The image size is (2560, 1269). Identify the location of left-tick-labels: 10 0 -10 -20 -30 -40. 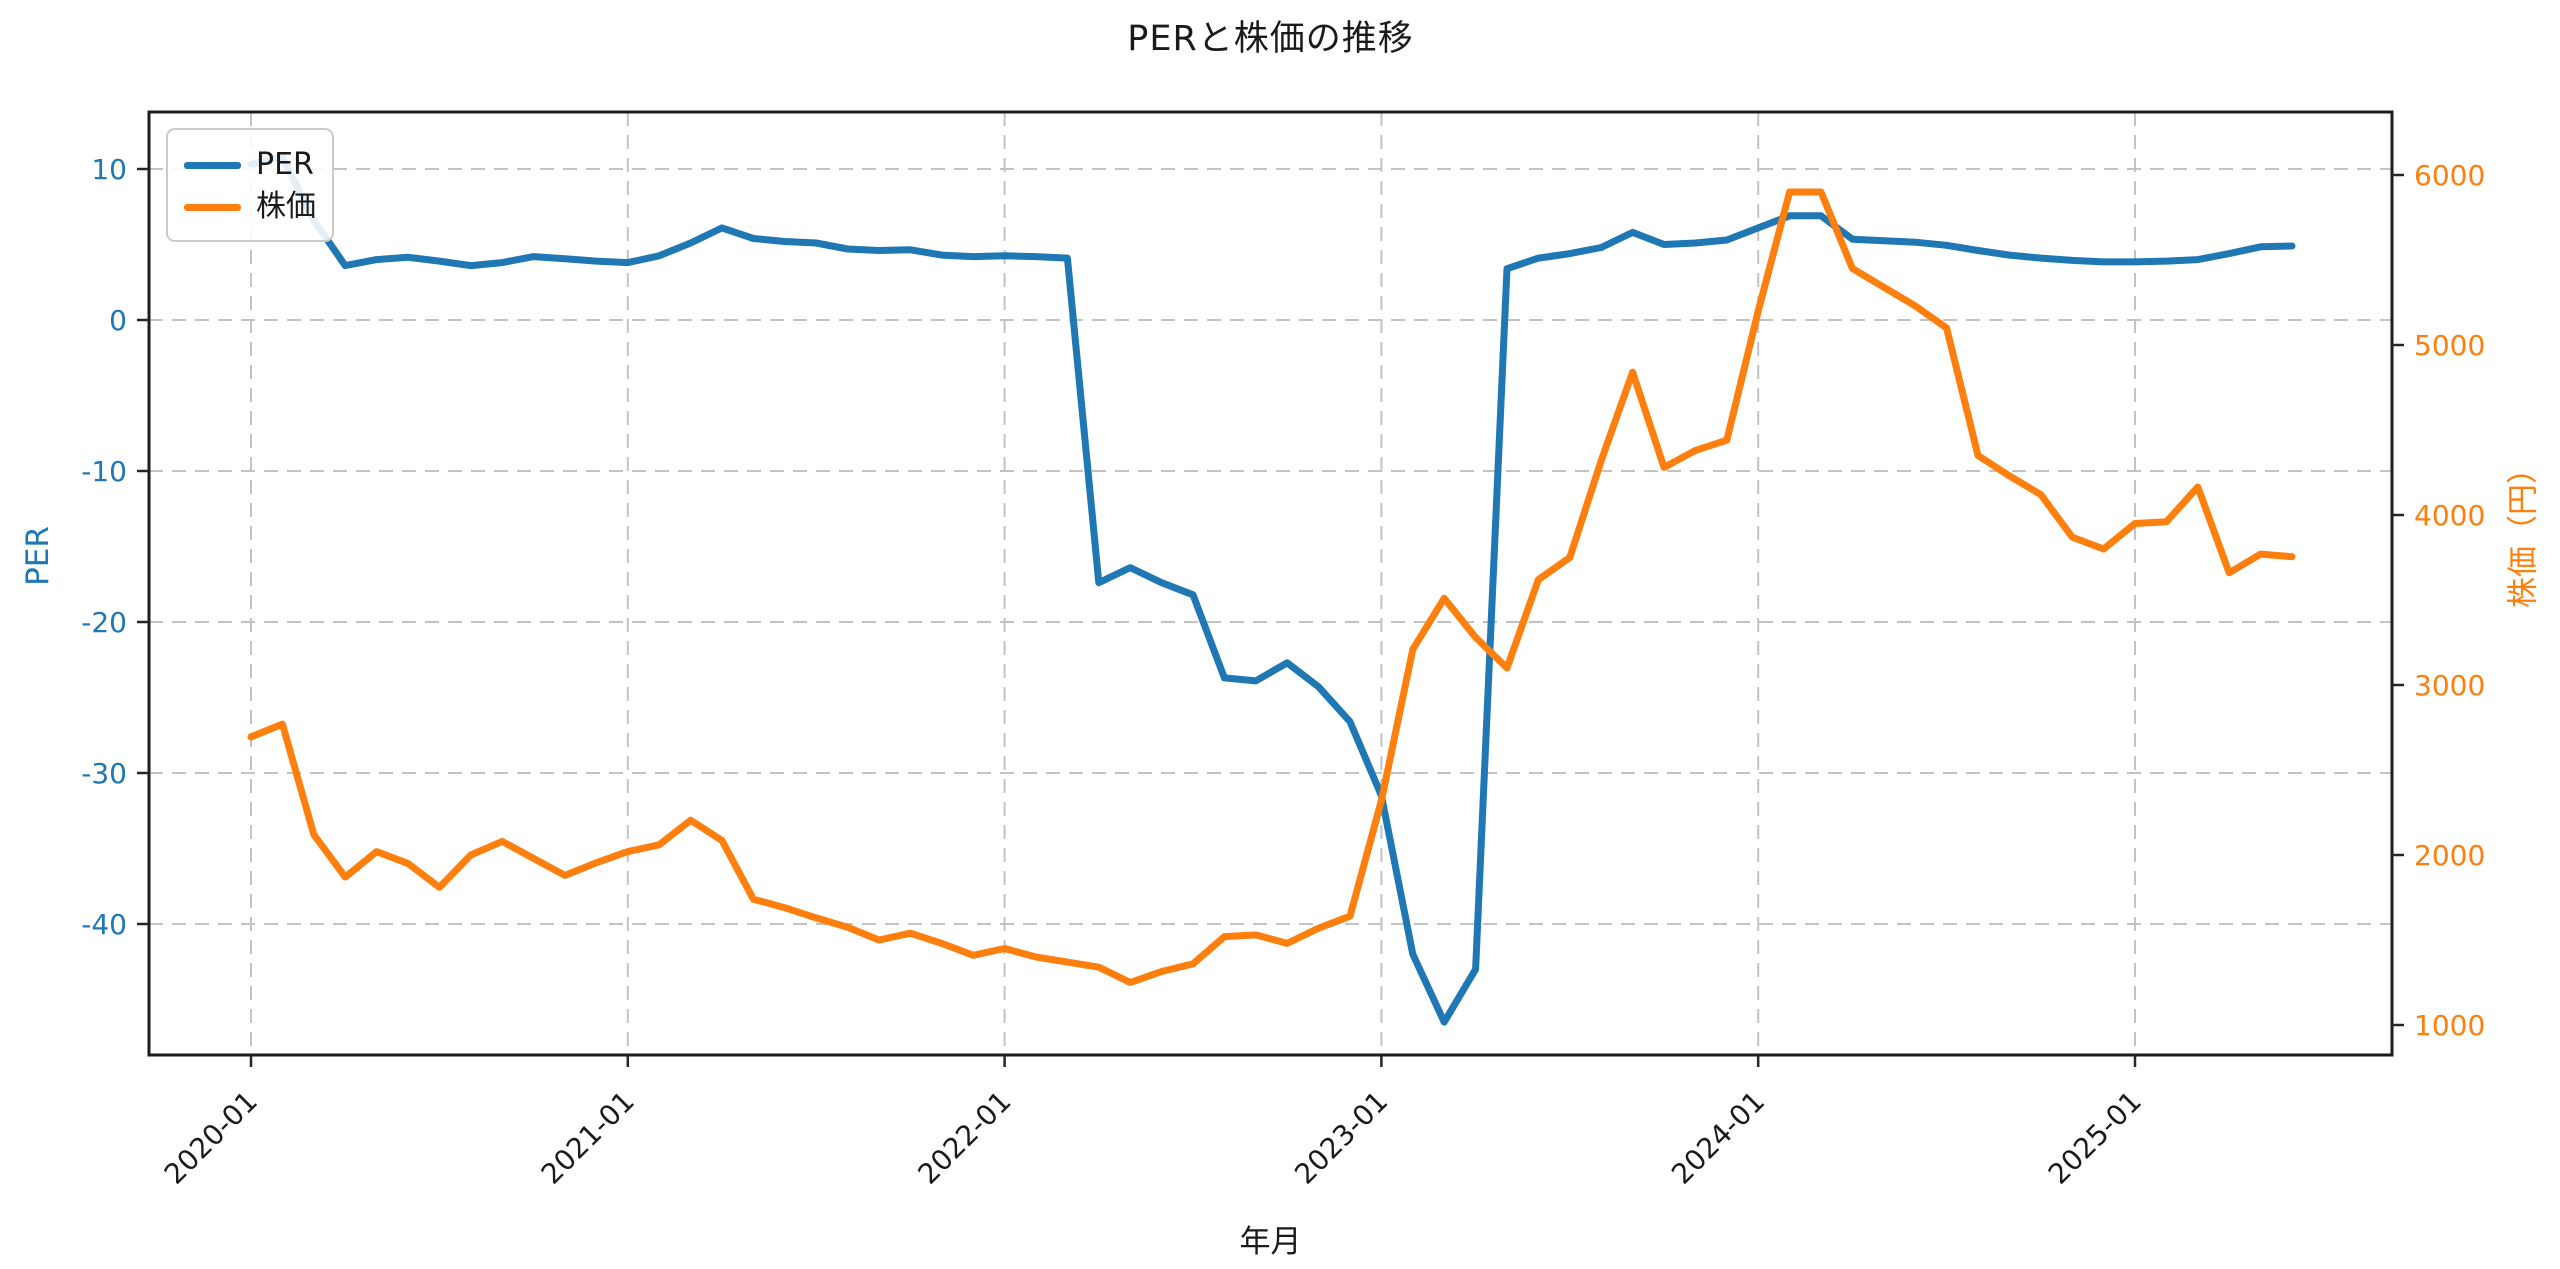
(115, 547).